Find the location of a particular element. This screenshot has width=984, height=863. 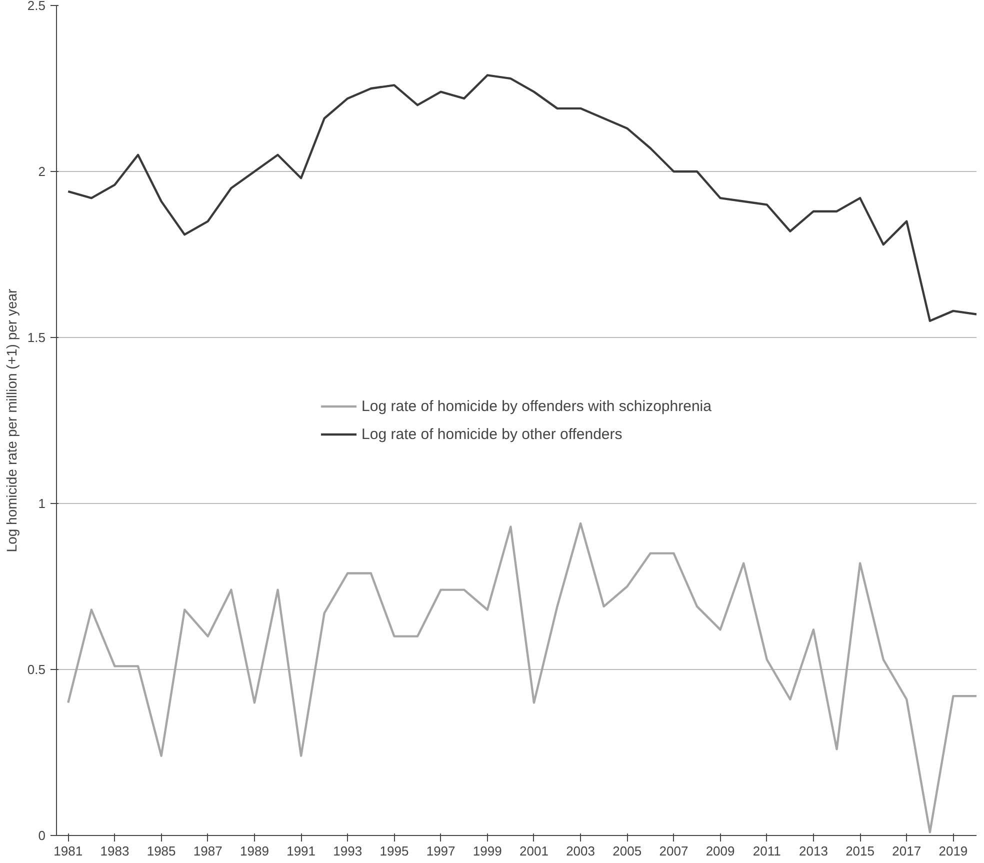

y-axis-title: Log homicide rate per million (+1) per year is located at coordinates (11, 420).